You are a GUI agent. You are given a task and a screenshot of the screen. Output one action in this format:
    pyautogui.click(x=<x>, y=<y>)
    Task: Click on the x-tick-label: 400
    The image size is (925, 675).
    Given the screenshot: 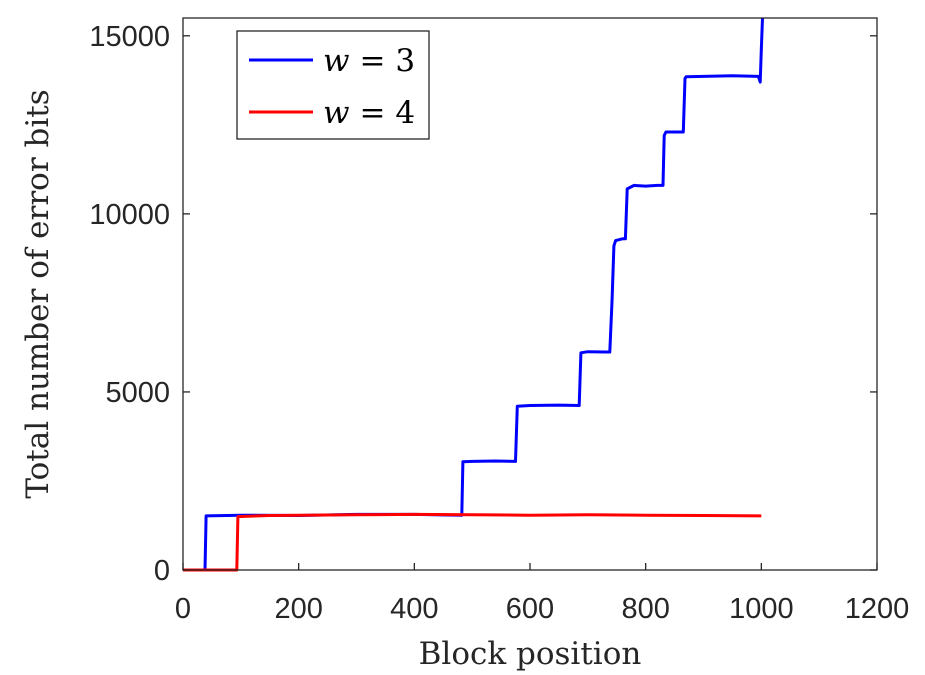 What is the action you would take?
    pyautogui.click(x=414, y=609)
    